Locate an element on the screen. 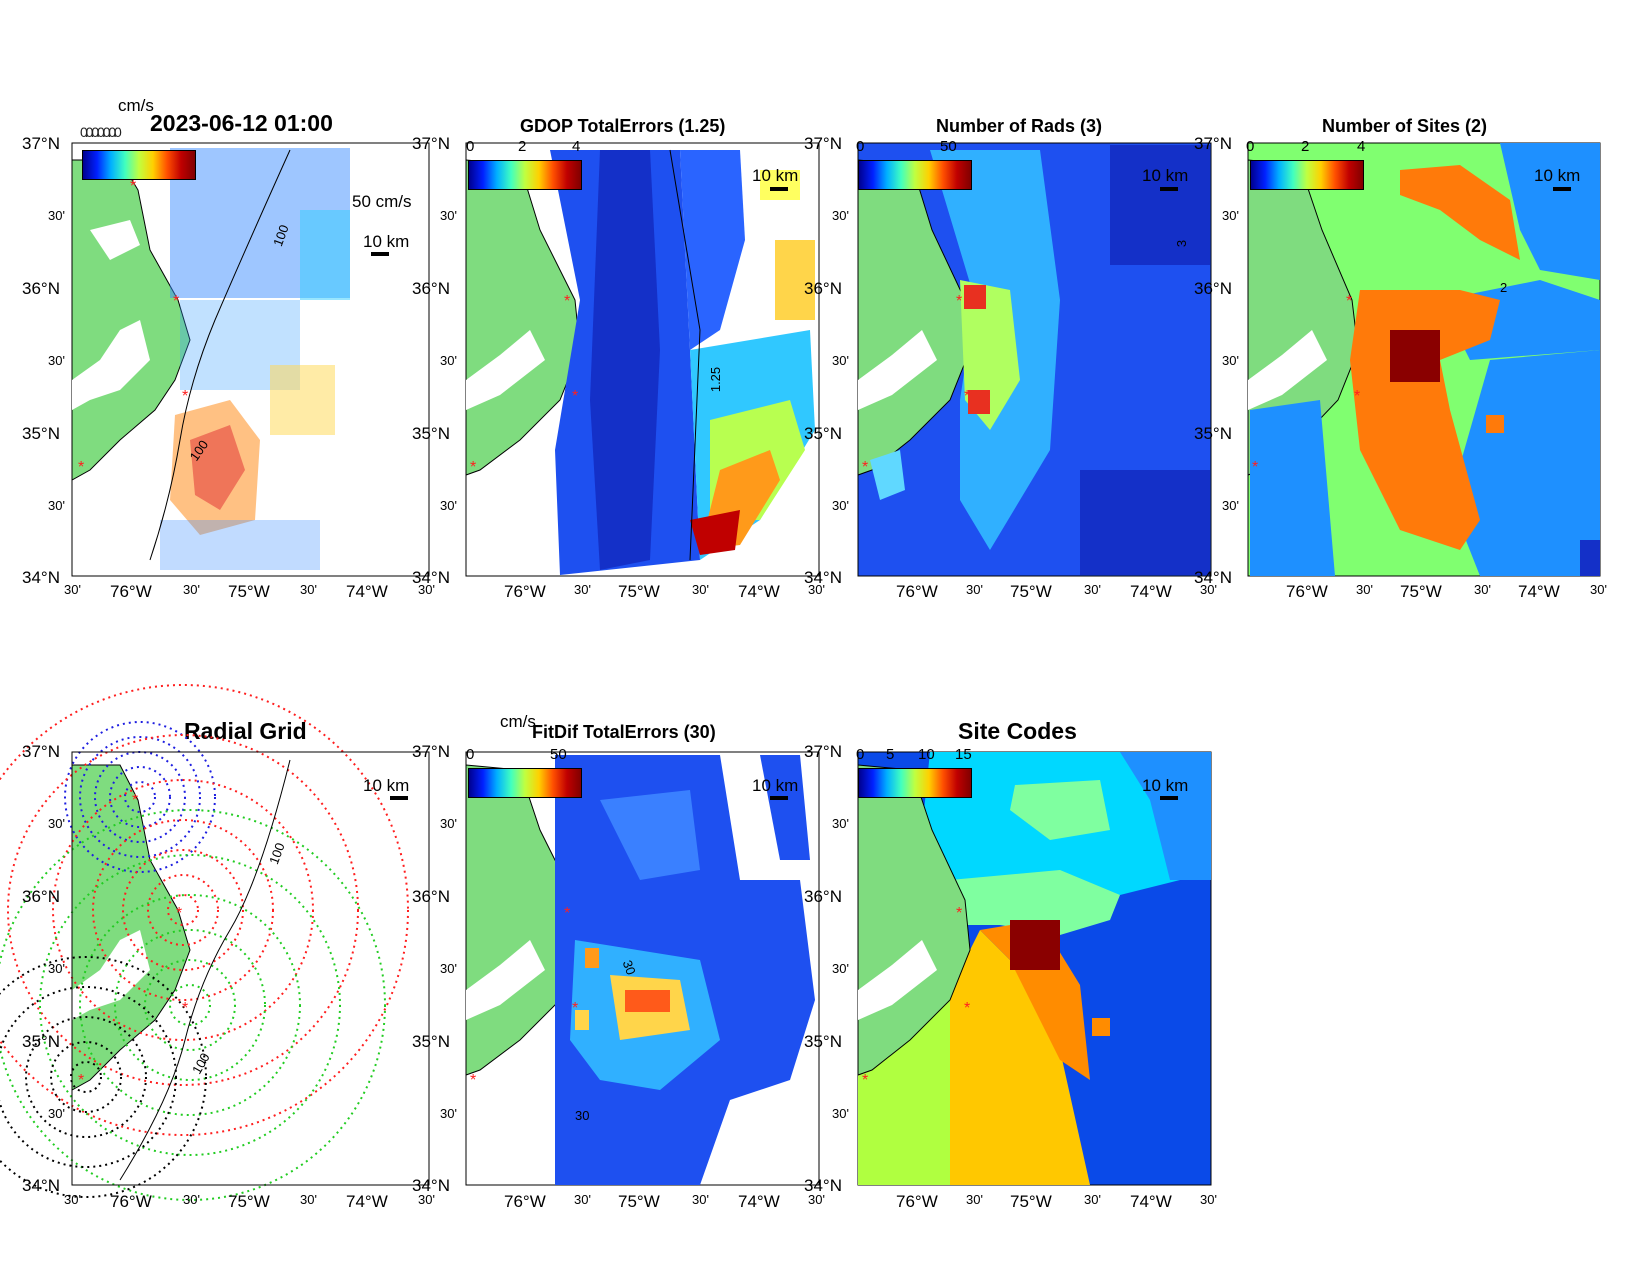 The height and width of the screenshot is (1275, 1650). timestamp-title: 2023-06-12 01:00 is located at coordinates (241, 123).